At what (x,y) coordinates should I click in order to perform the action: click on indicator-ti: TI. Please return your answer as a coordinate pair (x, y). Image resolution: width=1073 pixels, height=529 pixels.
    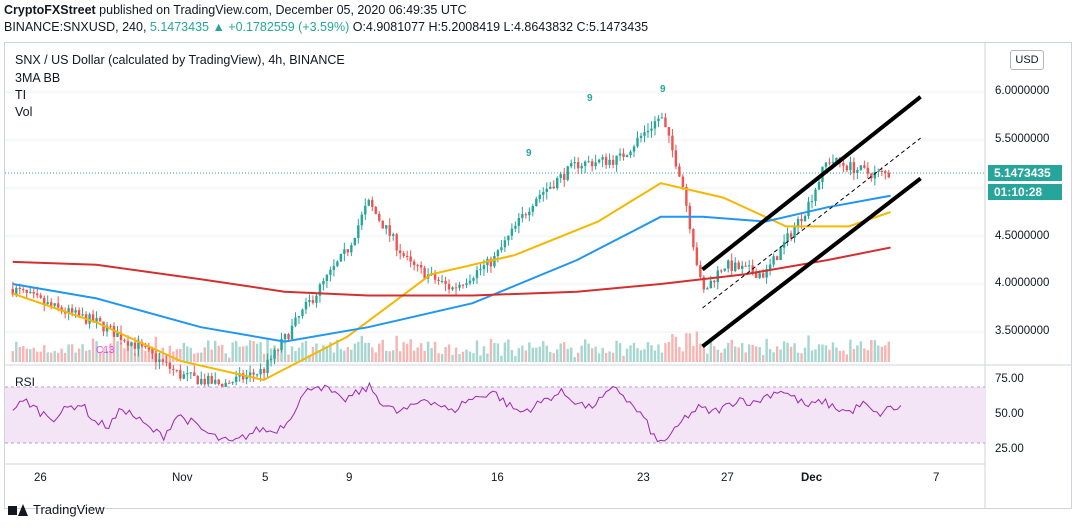
    Looking at the image, I should click on (21, 95).